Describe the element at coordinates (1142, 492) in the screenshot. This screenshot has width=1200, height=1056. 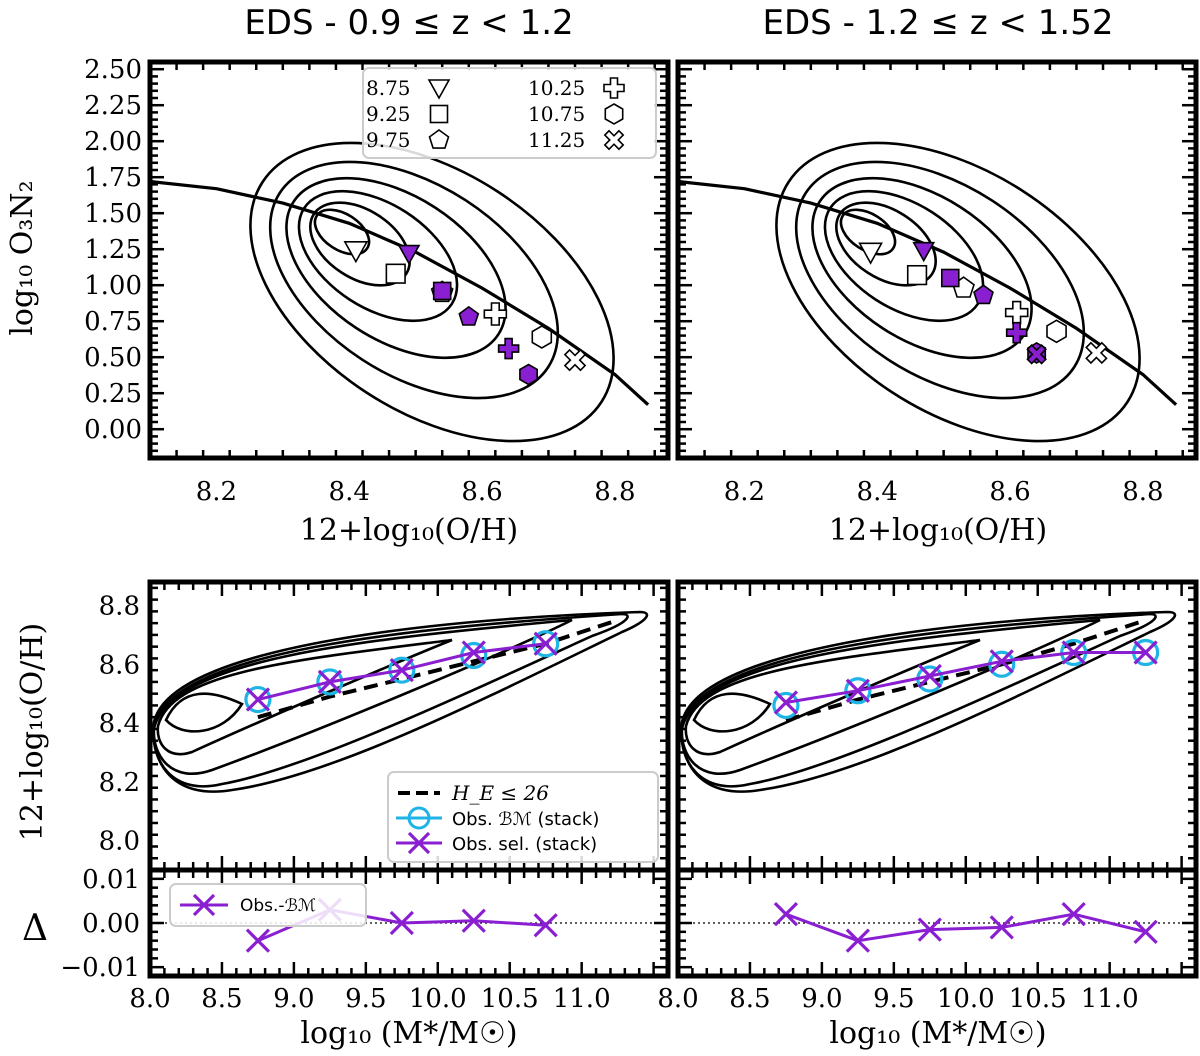
I see `x-tick-label: 8.8` at that location.